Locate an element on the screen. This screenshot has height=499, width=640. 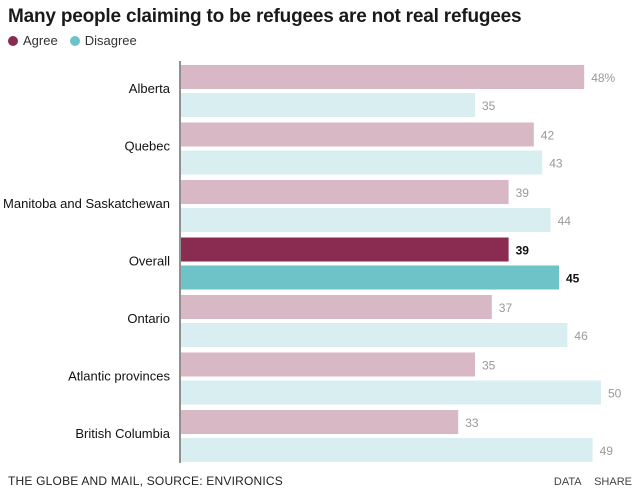
legend-item-agree: Agree is located at coordinates (33, 40).